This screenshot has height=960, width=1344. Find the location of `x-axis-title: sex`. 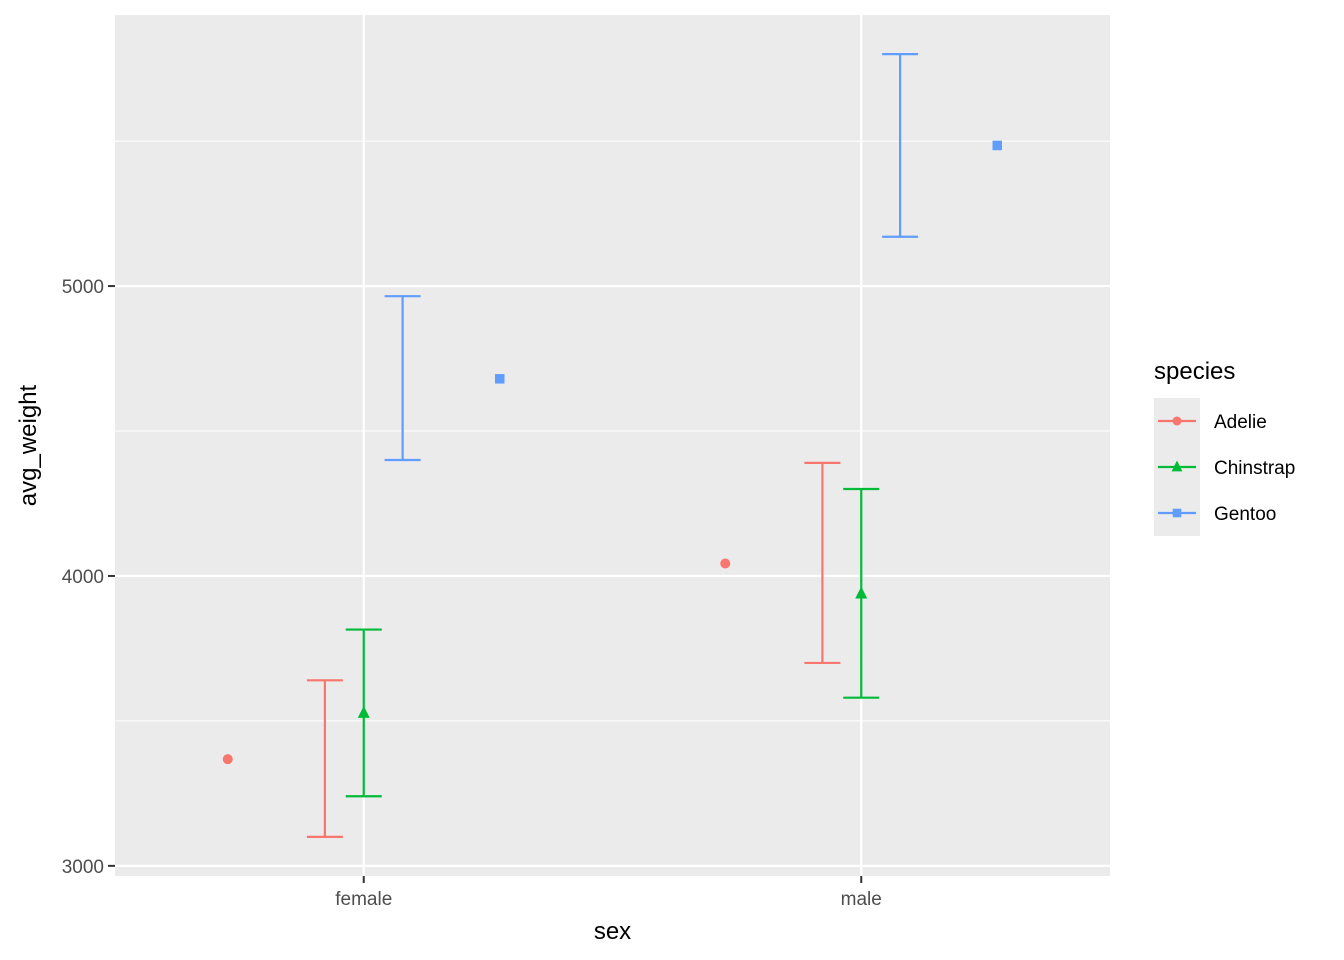

x-axis-title: sex is located at coordinates (612, 931).